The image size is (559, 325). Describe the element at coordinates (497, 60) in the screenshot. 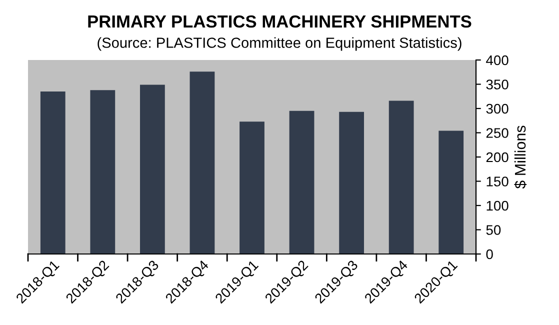

I see `y-tick-label: 400` at that location.